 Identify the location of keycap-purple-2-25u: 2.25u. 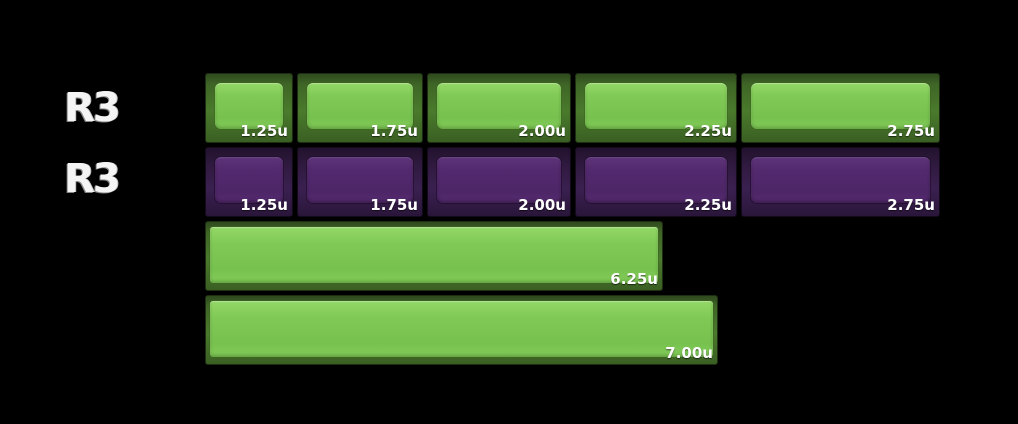
(656, 182).